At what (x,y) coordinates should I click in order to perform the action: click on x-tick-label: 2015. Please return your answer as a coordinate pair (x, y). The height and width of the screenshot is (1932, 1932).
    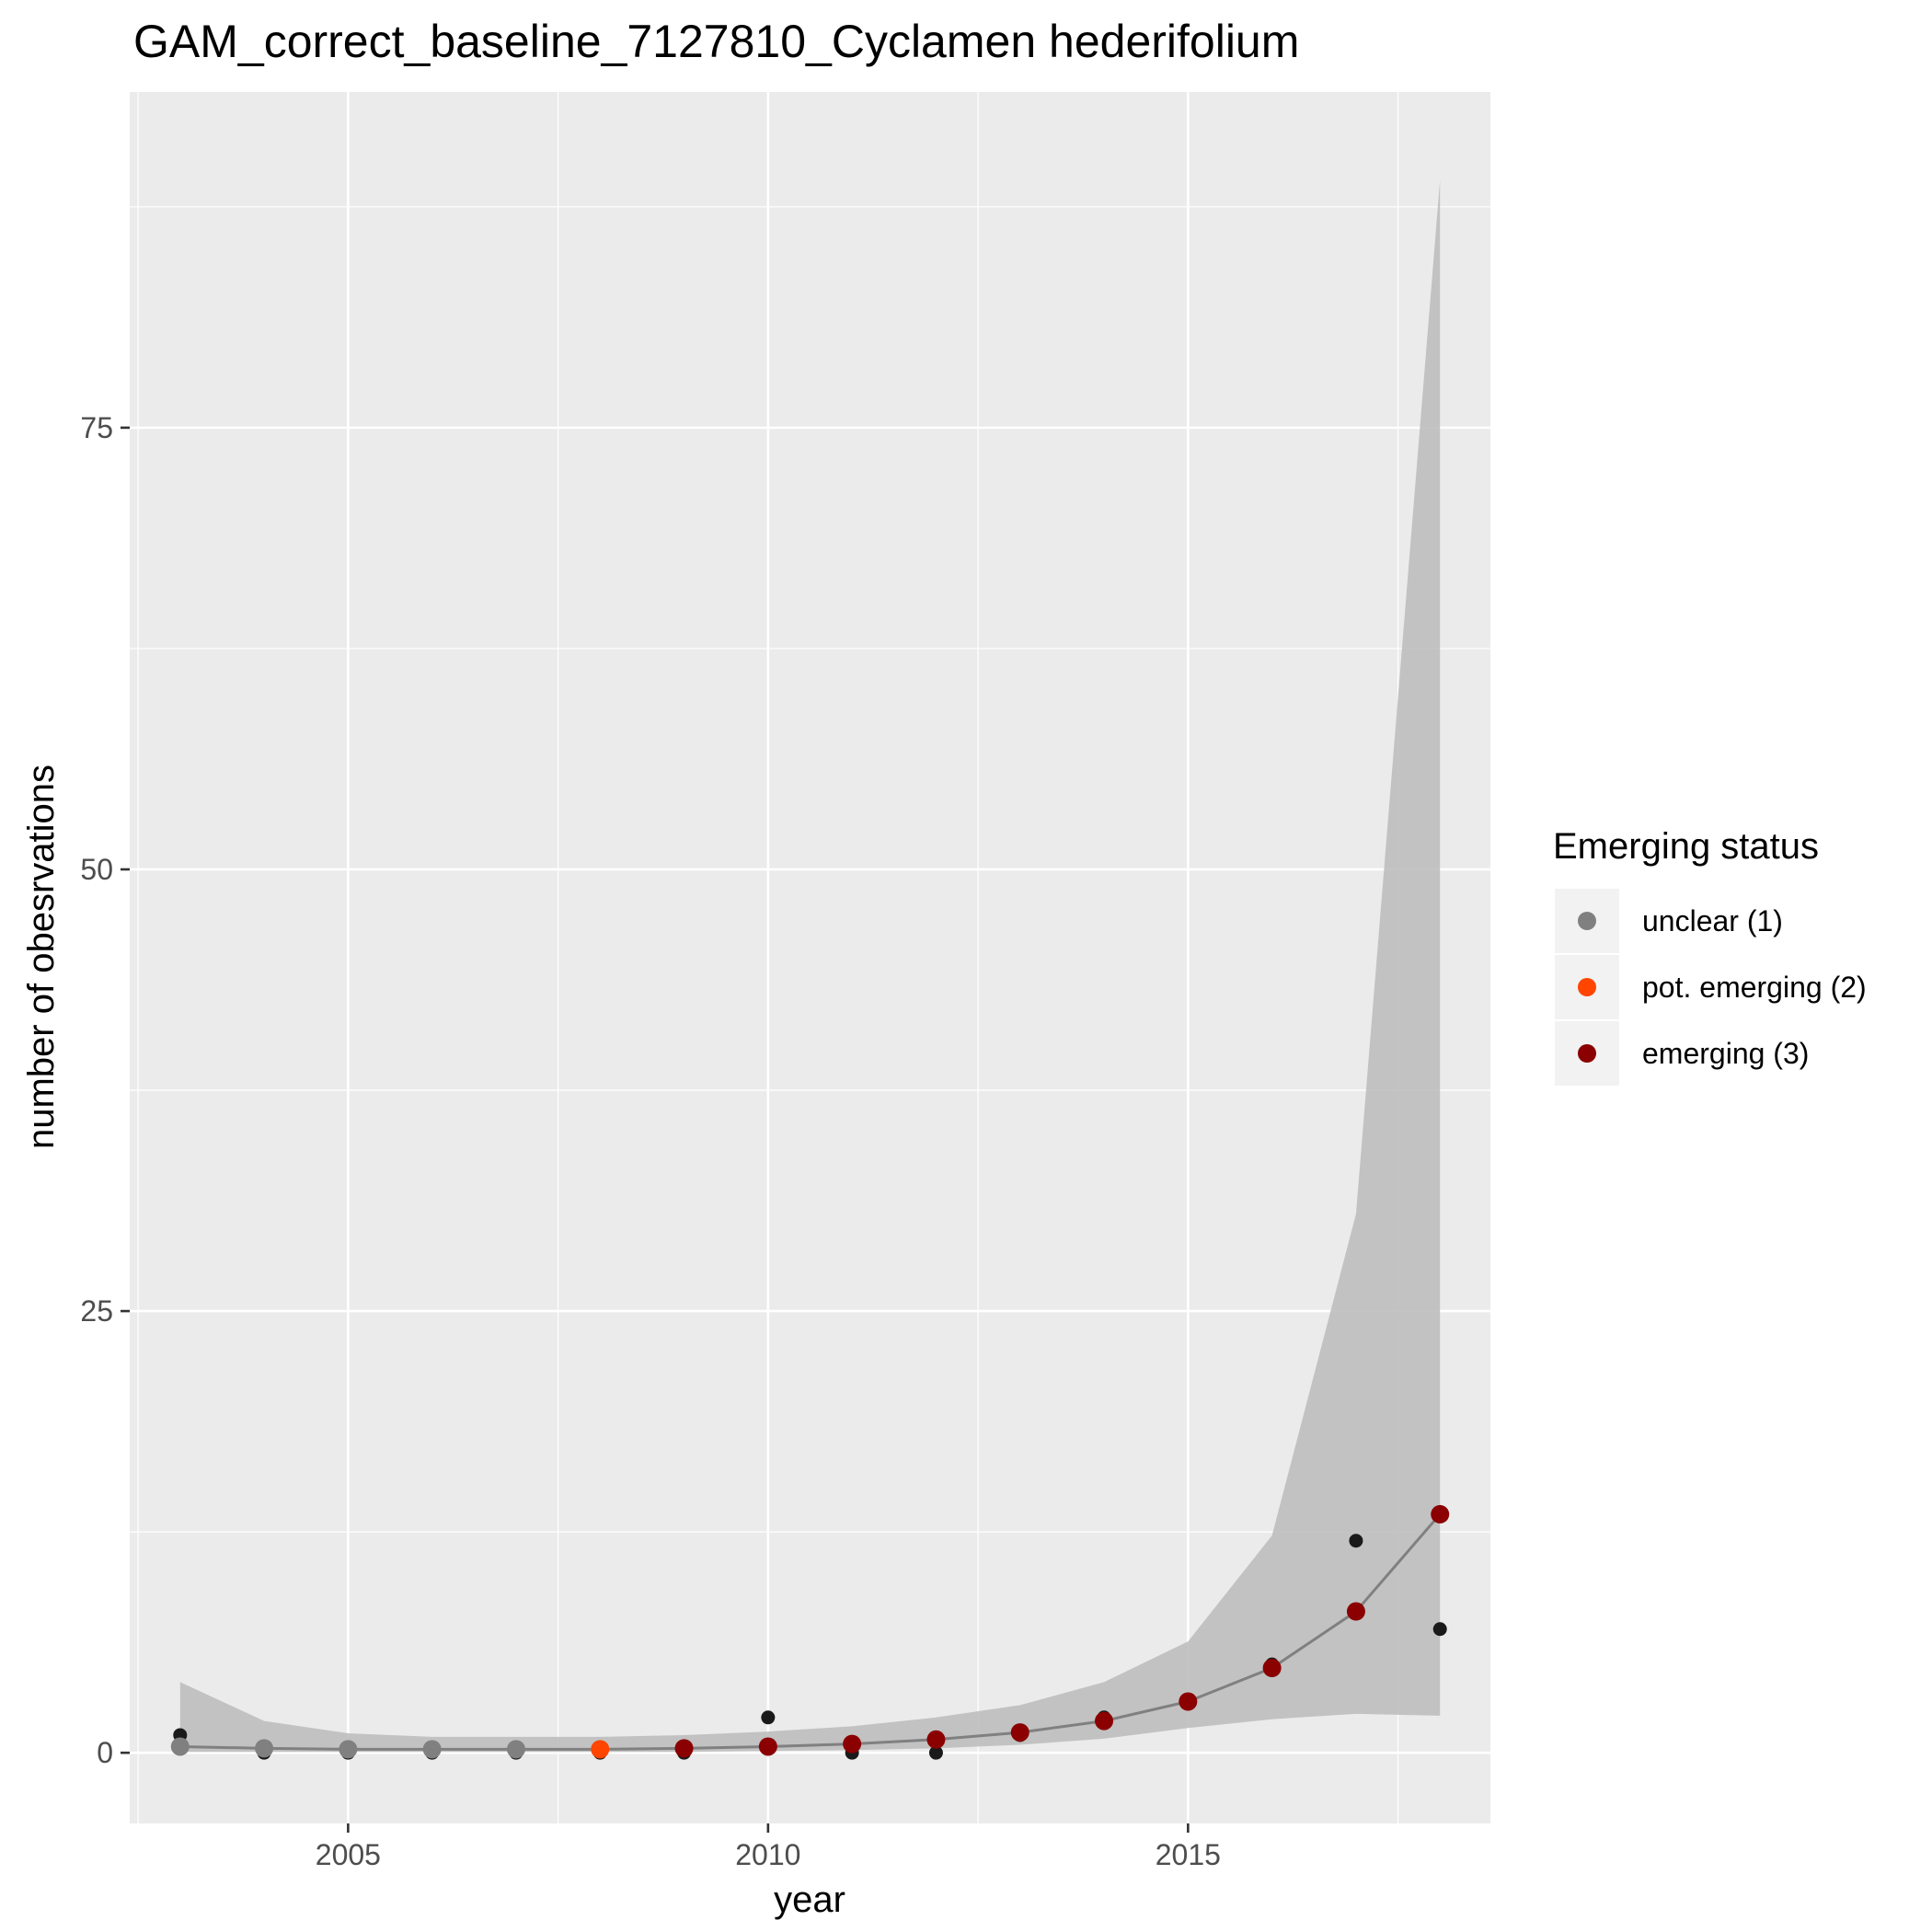
    Looking at the image, I should click on (1188, 1854).